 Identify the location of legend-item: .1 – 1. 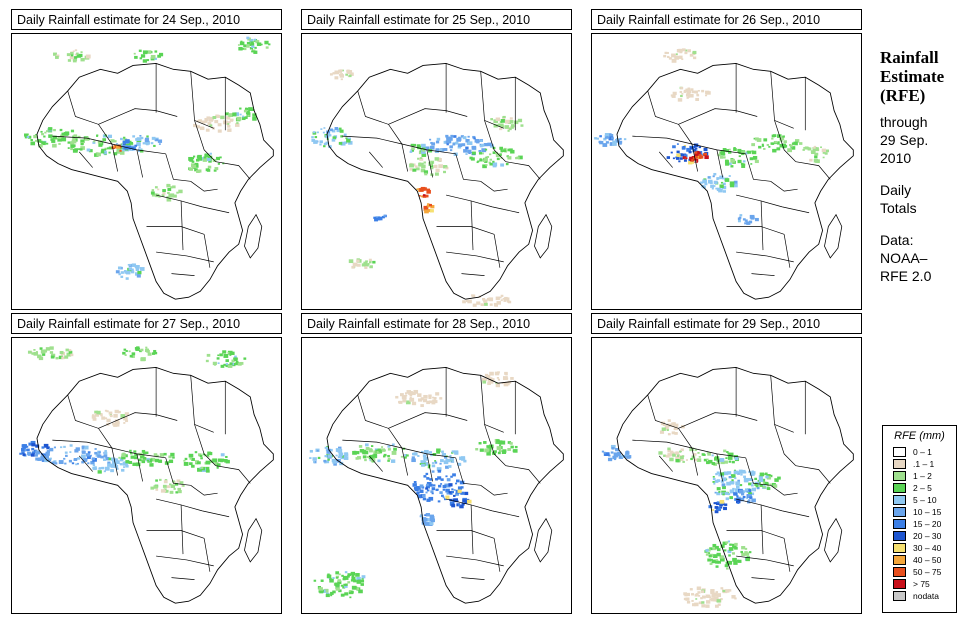
(924, 464).